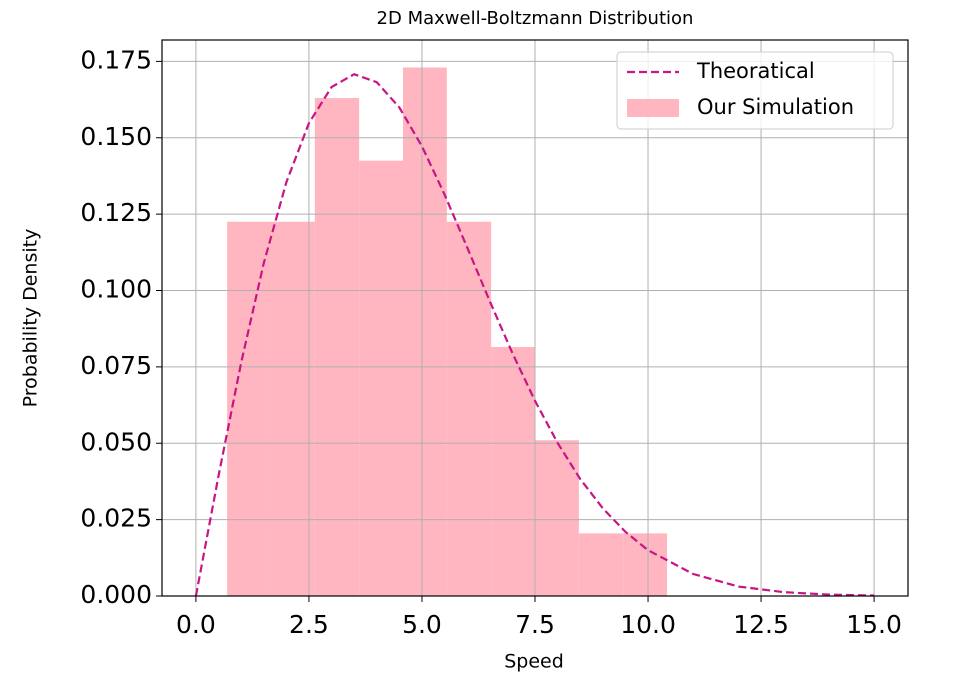 The height and width of the screenshot is (689, 958). I want to click on y-tick-label: 0.125, so click(116, 212).